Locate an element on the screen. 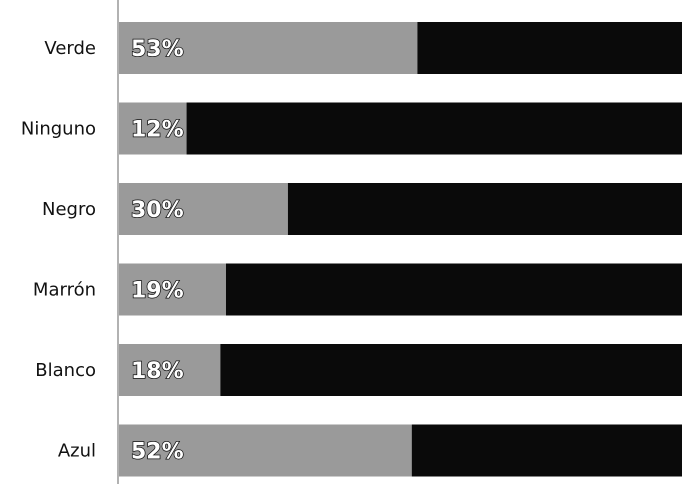  category-label-verde: Verde is located at coordinates (70, 48).